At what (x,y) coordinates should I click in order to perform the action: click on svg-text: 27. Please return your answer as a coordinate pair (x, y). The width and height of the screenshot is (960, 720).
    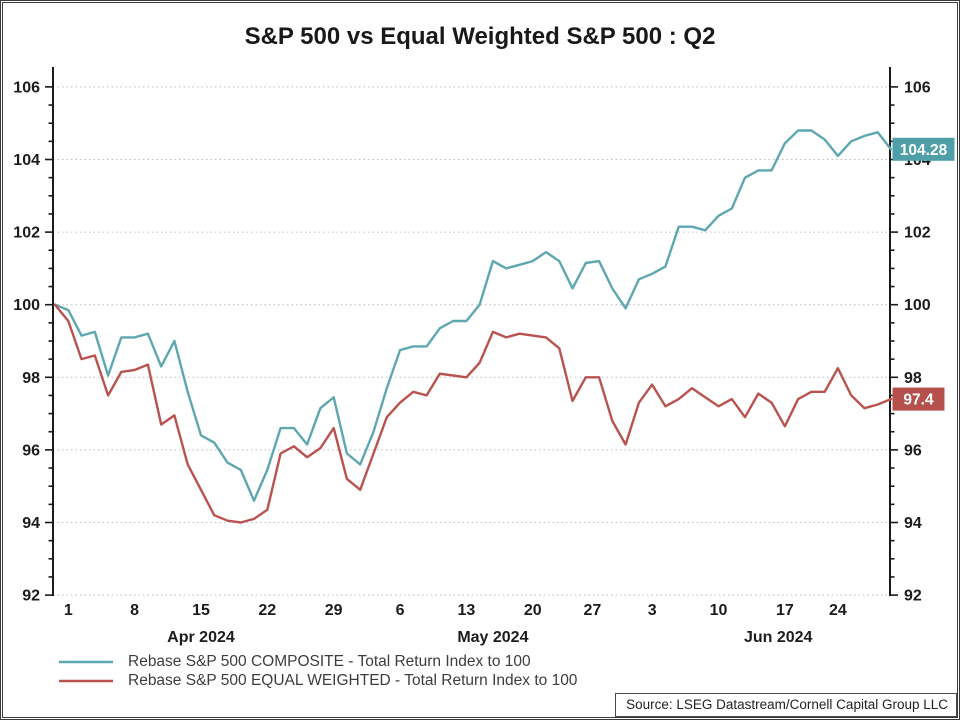
    Looking at the image, I should click on (593, 610).